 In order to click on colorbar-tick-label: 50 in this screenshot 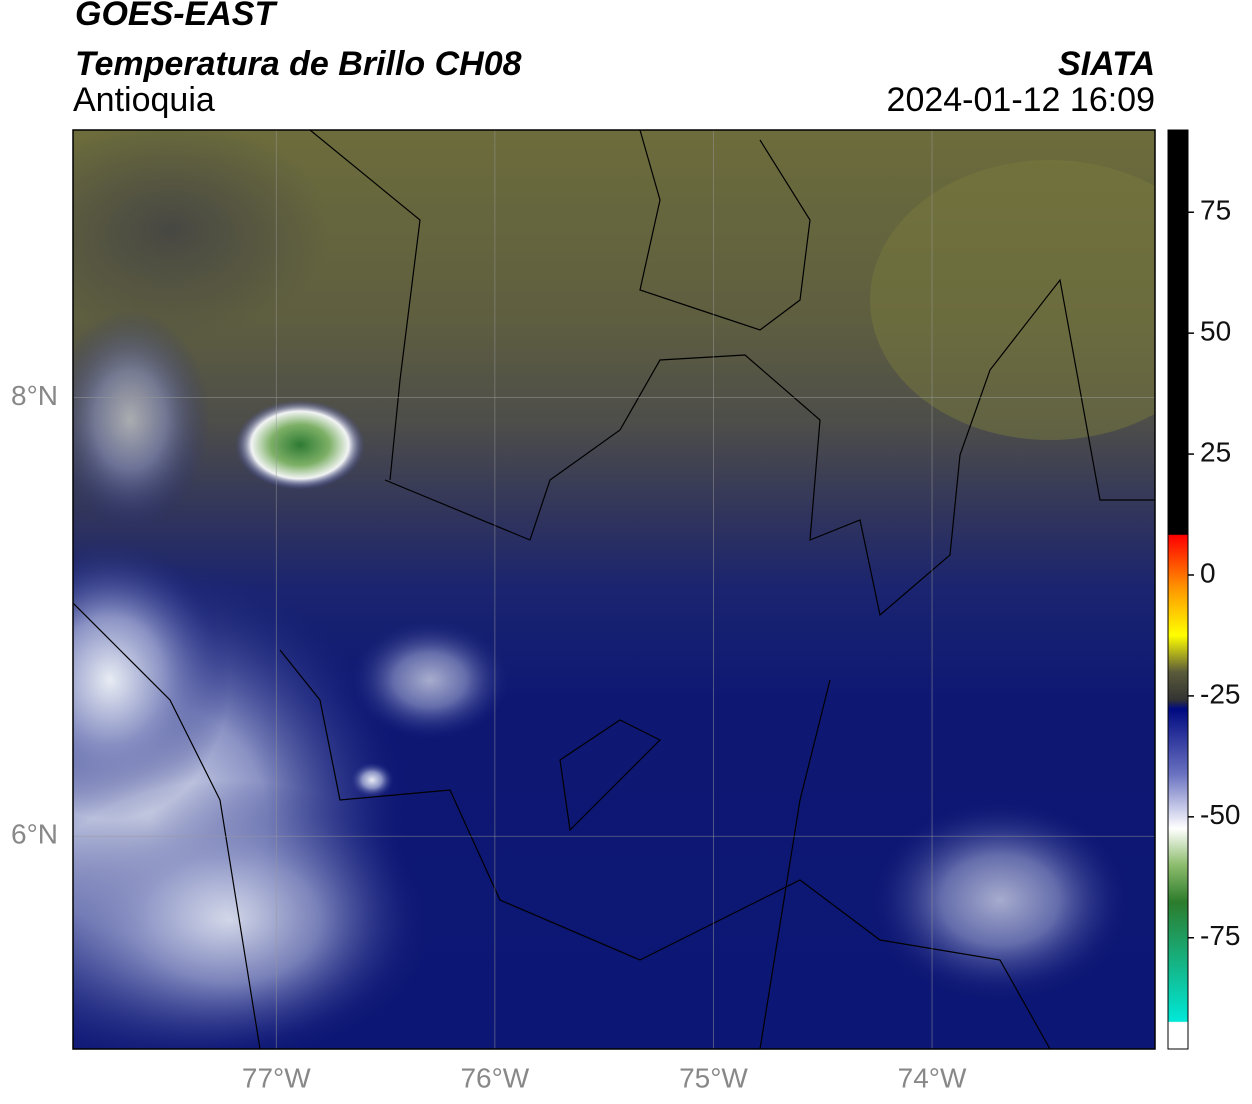, I will do `click(1215, 331)`.